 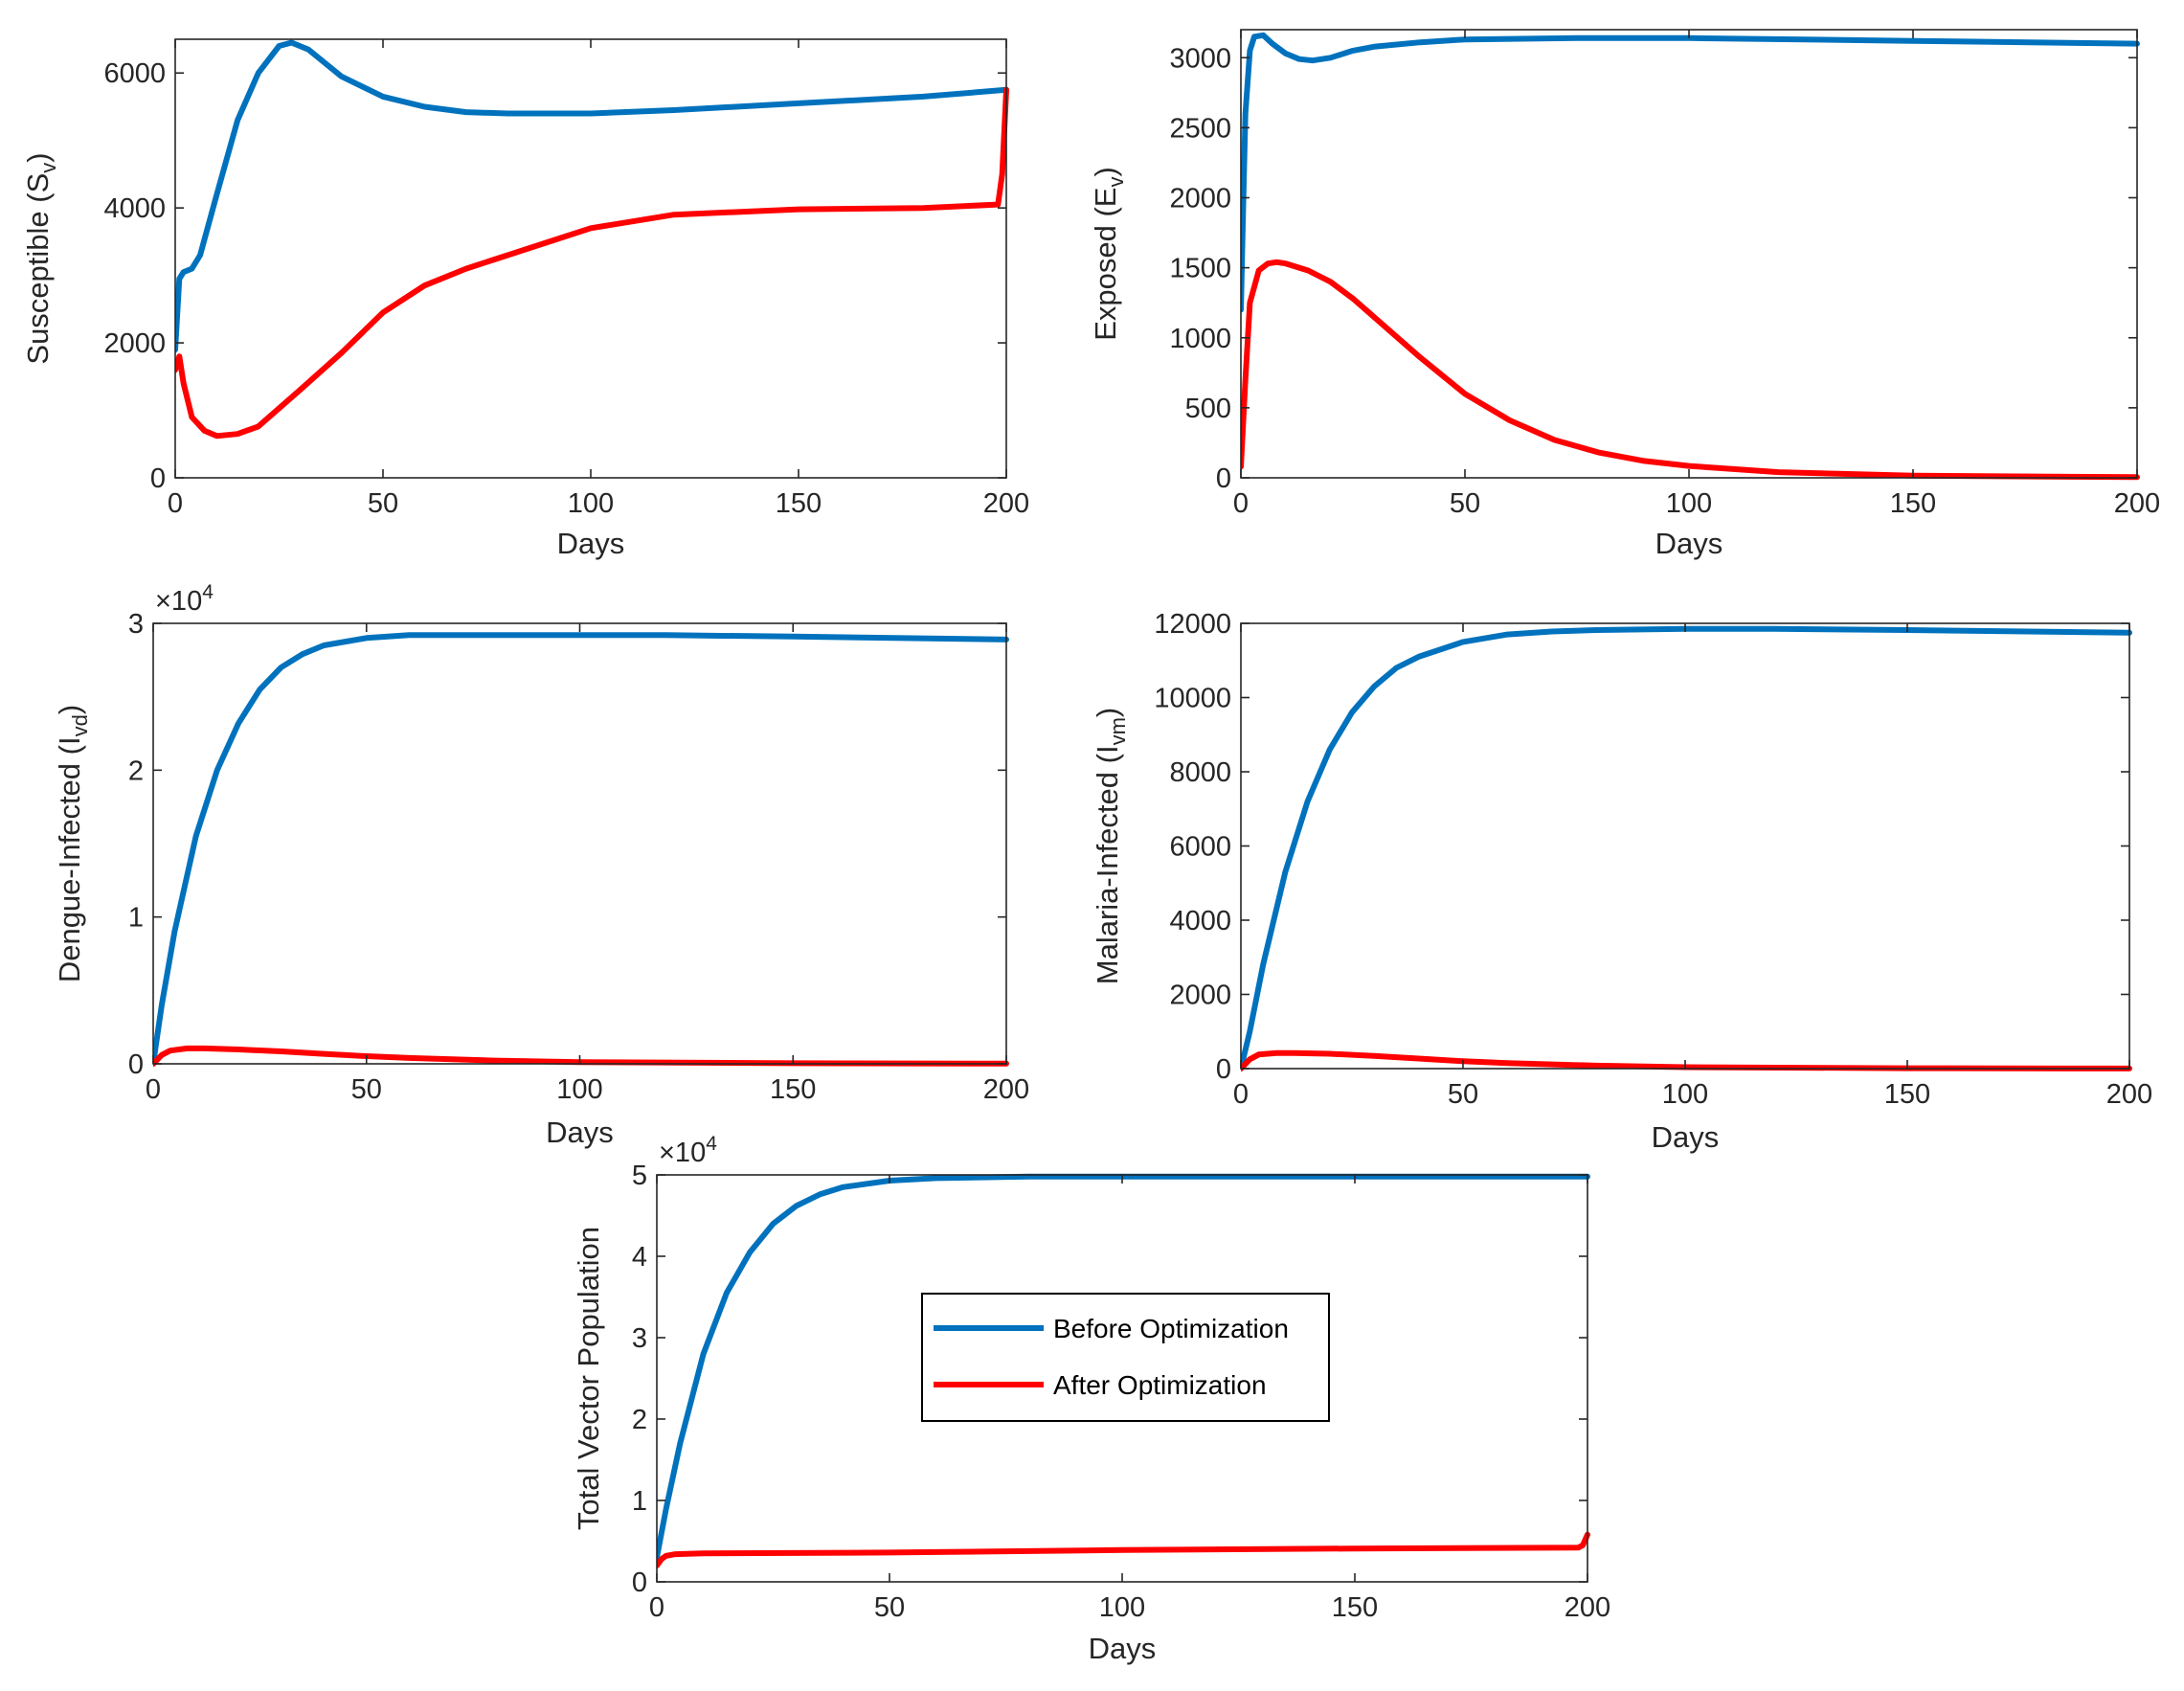 I want to click on y-axis-label: Susceptible (Sv), so click(x=40, y=258).